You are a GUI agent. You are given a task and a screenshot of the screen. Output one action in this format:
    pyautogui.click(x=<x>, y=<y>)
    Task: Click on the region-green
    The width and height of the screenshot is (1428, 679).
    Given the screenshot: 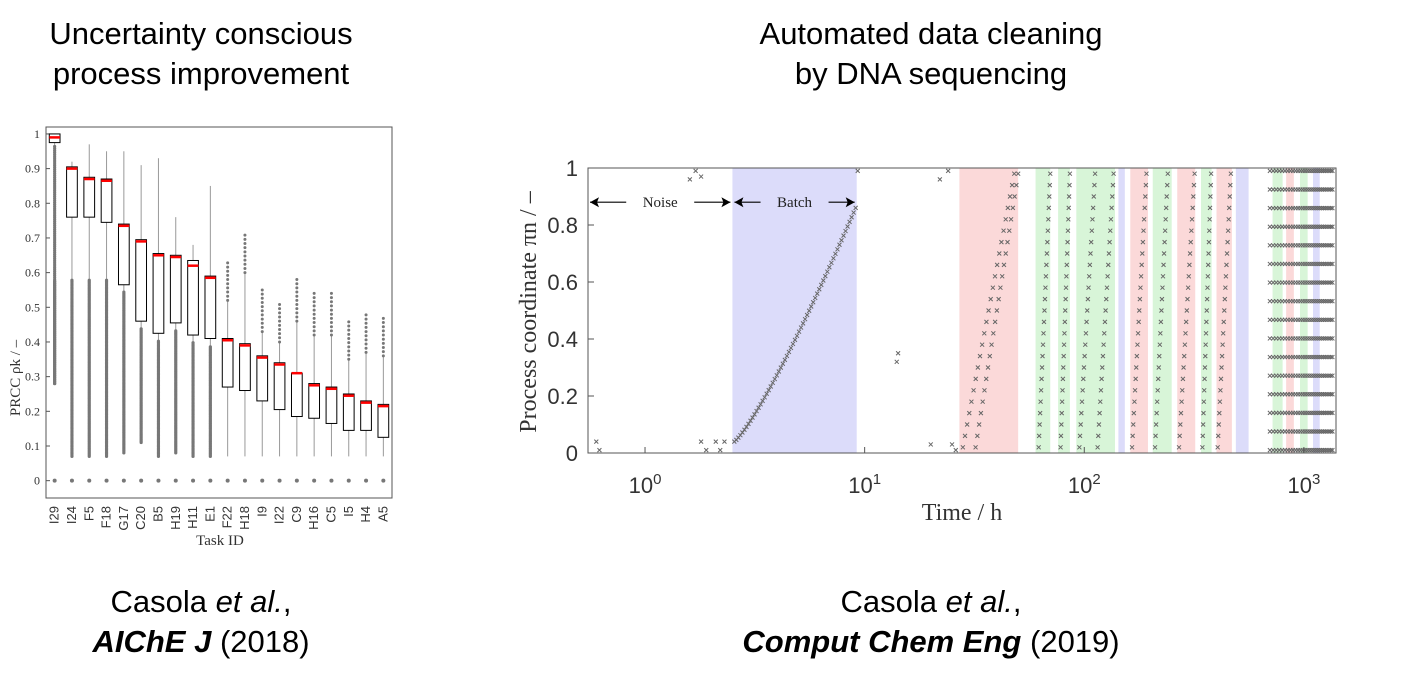 What is the action you would take?
    pyautogui.click(x=1162, y=310)
    